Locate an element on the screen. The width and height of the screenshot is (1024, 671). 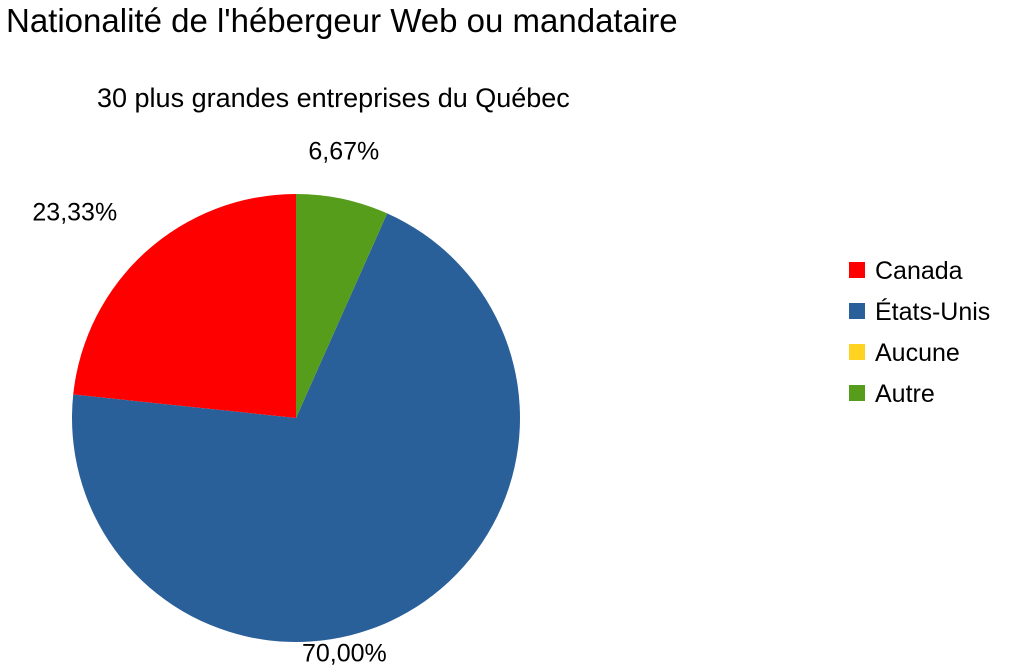
legend-swatch-canada is located at coordinates (857, 270).